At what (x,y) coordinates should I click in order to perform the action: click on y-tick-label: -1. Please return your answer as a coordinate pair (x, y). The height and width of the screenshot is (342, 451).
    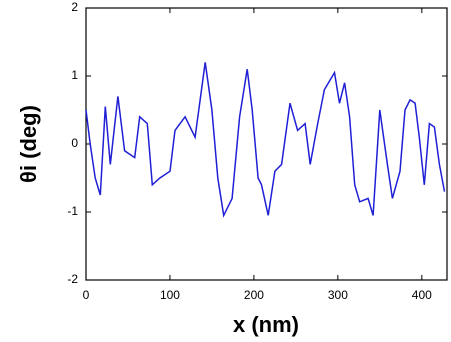
    Looking at the image, I should click on (72, 211).